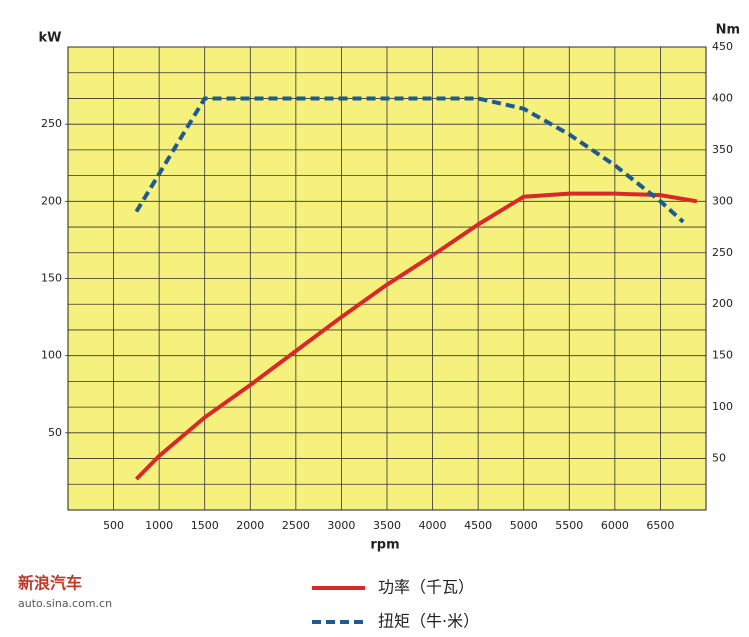 The width and height of the screenshot is (749, 637). I want to click on x-tick-label: 5500, so click(569, 525).